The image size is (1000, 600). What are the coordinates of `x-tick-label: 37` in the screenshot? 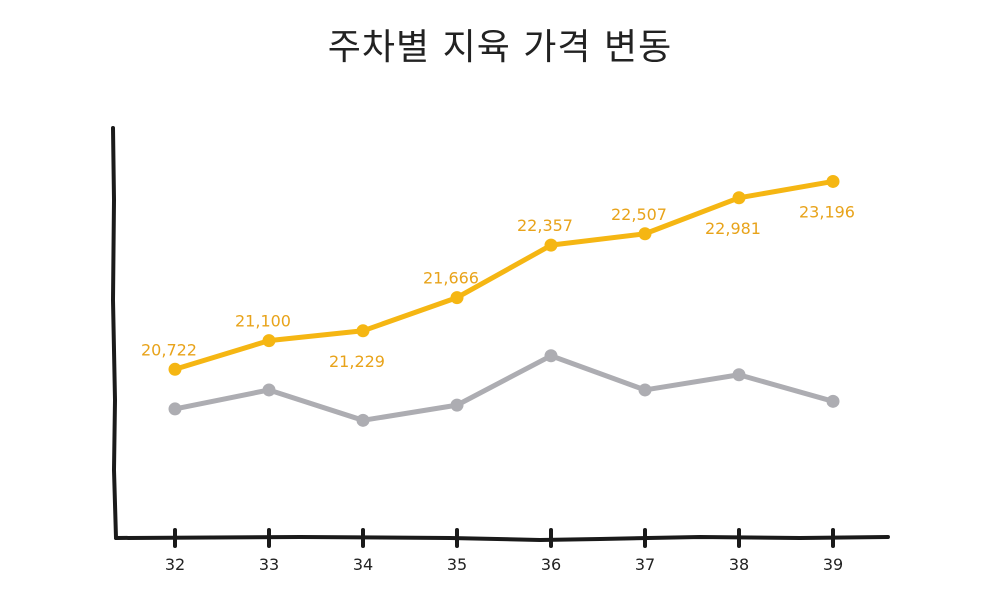 It's located at (645, 564).